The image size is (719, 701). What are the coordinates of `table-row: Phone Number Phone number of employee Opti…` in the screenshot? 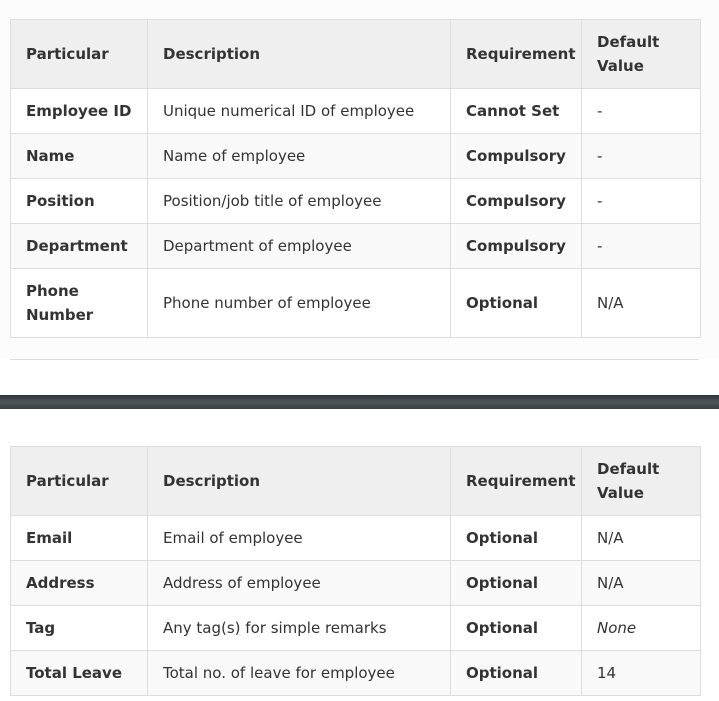 It's located at (355, 303).